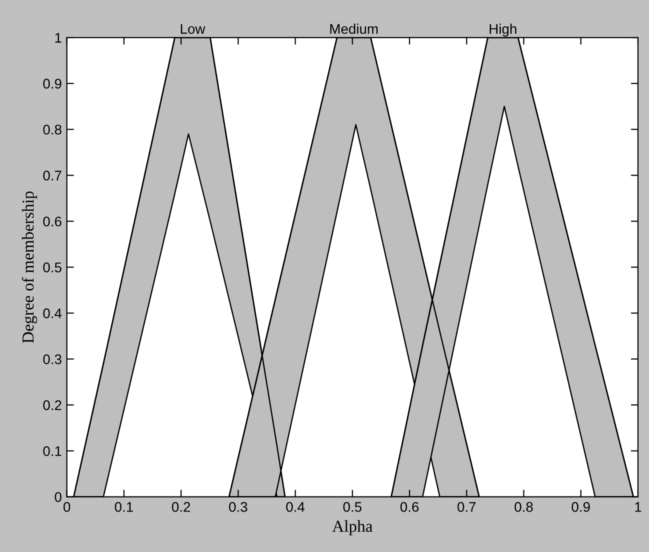 The width and height of the screenshot is (649, 552). What do you see at coordinates (638, 507) in the screenshot?
I see `x-tick-label: 1` at bounding box center [638, 507].